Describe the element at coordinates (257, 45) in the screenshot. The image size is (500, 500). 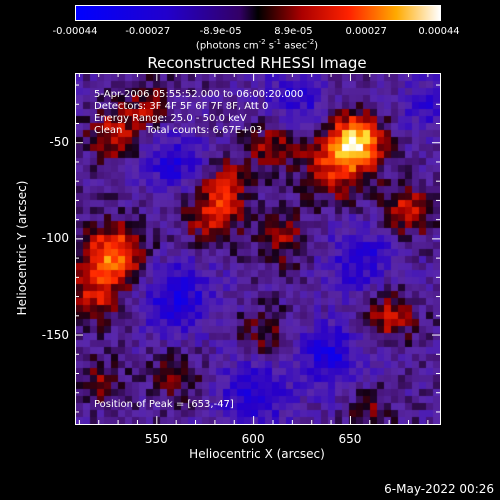
I see `colorbar-unit: (photons cm-2 s-1 asec-2)` at that location.